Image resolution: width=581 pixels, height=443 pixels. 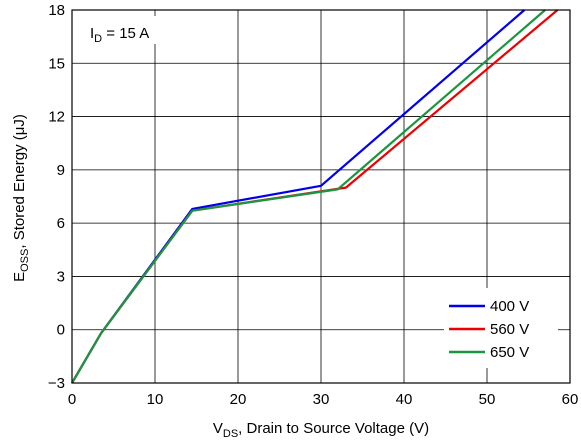 What do you see at coordinates (56, 197) in the screenshot?
I see `y-axis-ticks: −3 0 3 6 9 12 15 18` at bounding box center [56, 197].